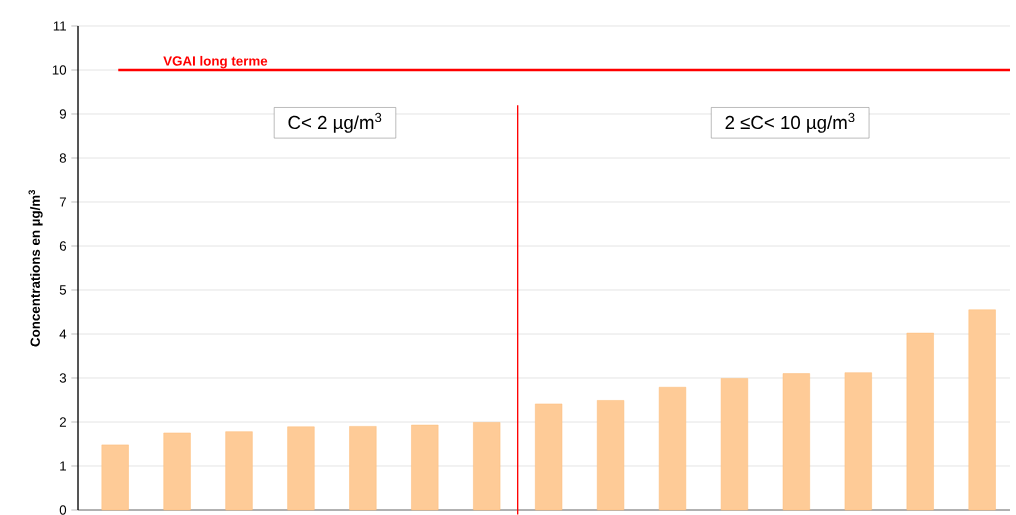  I want to click on y-tick-label: 7, so click(62, 202).